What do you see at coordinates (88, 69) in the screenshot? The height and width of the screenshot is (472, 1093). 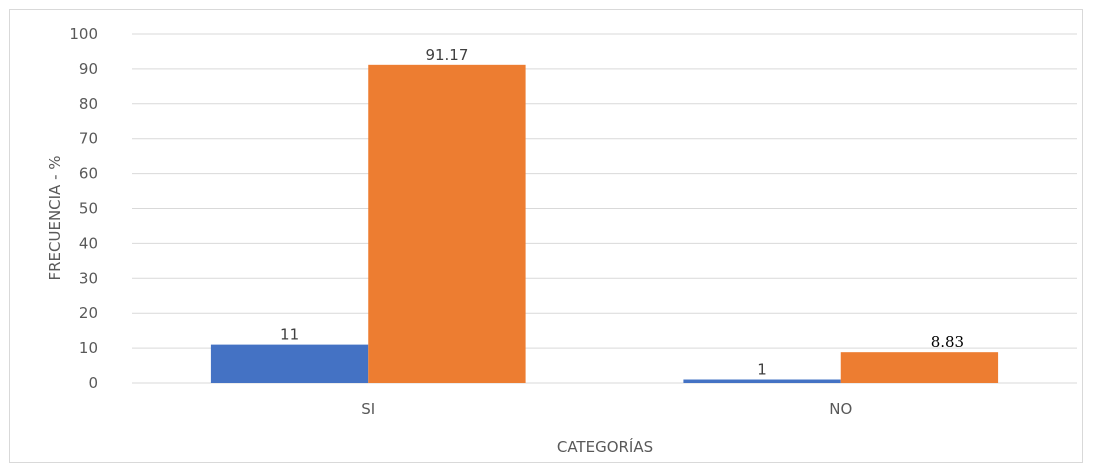 I see `y-tick-label-90: 90` at bounding box center [88, 69].